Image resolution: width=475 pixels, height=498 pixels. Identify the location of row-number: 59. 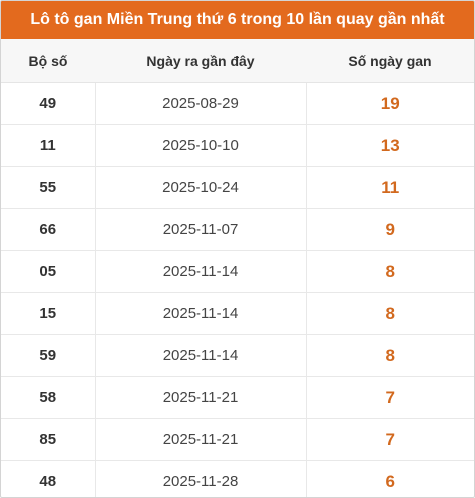
(48, 355).